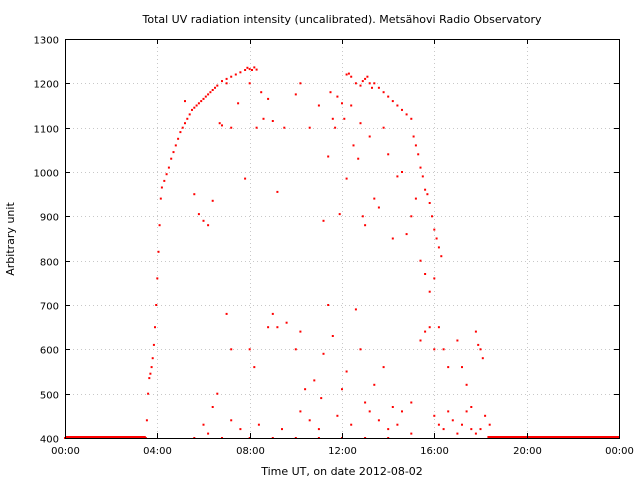 The height and width of the screenshot is (480, 640). Describe the element at coordinates (49, 351) in the screenshot. I see `y-tick-label: 600` at that location.